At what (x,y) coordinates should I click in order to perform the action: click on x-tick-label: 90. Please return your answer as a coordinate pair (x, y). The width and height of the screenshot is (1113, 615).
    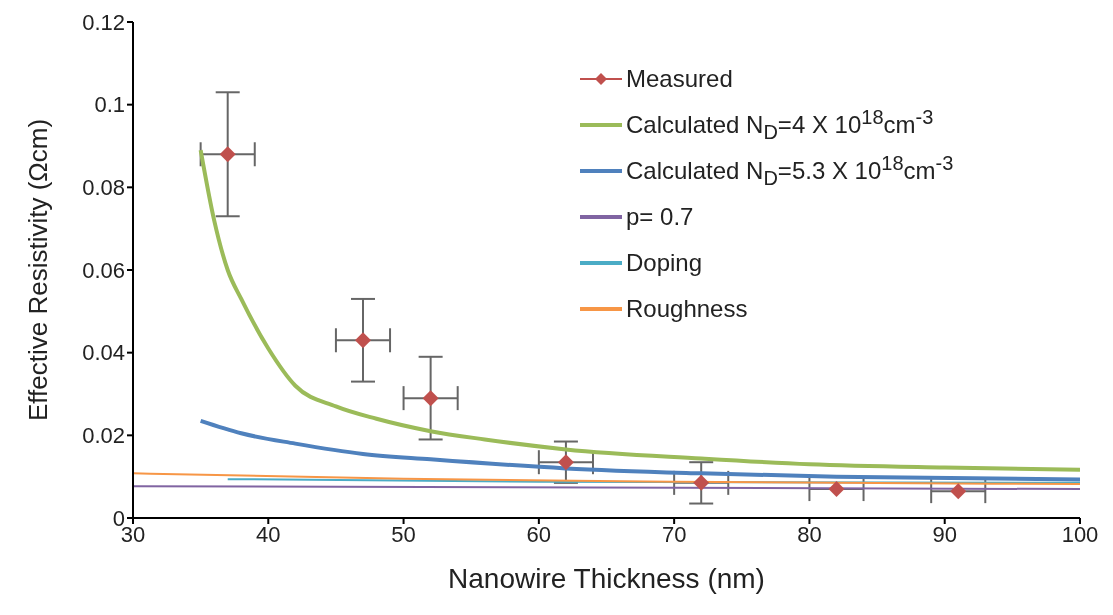
    Looking at the image, I should click on (944, 534).